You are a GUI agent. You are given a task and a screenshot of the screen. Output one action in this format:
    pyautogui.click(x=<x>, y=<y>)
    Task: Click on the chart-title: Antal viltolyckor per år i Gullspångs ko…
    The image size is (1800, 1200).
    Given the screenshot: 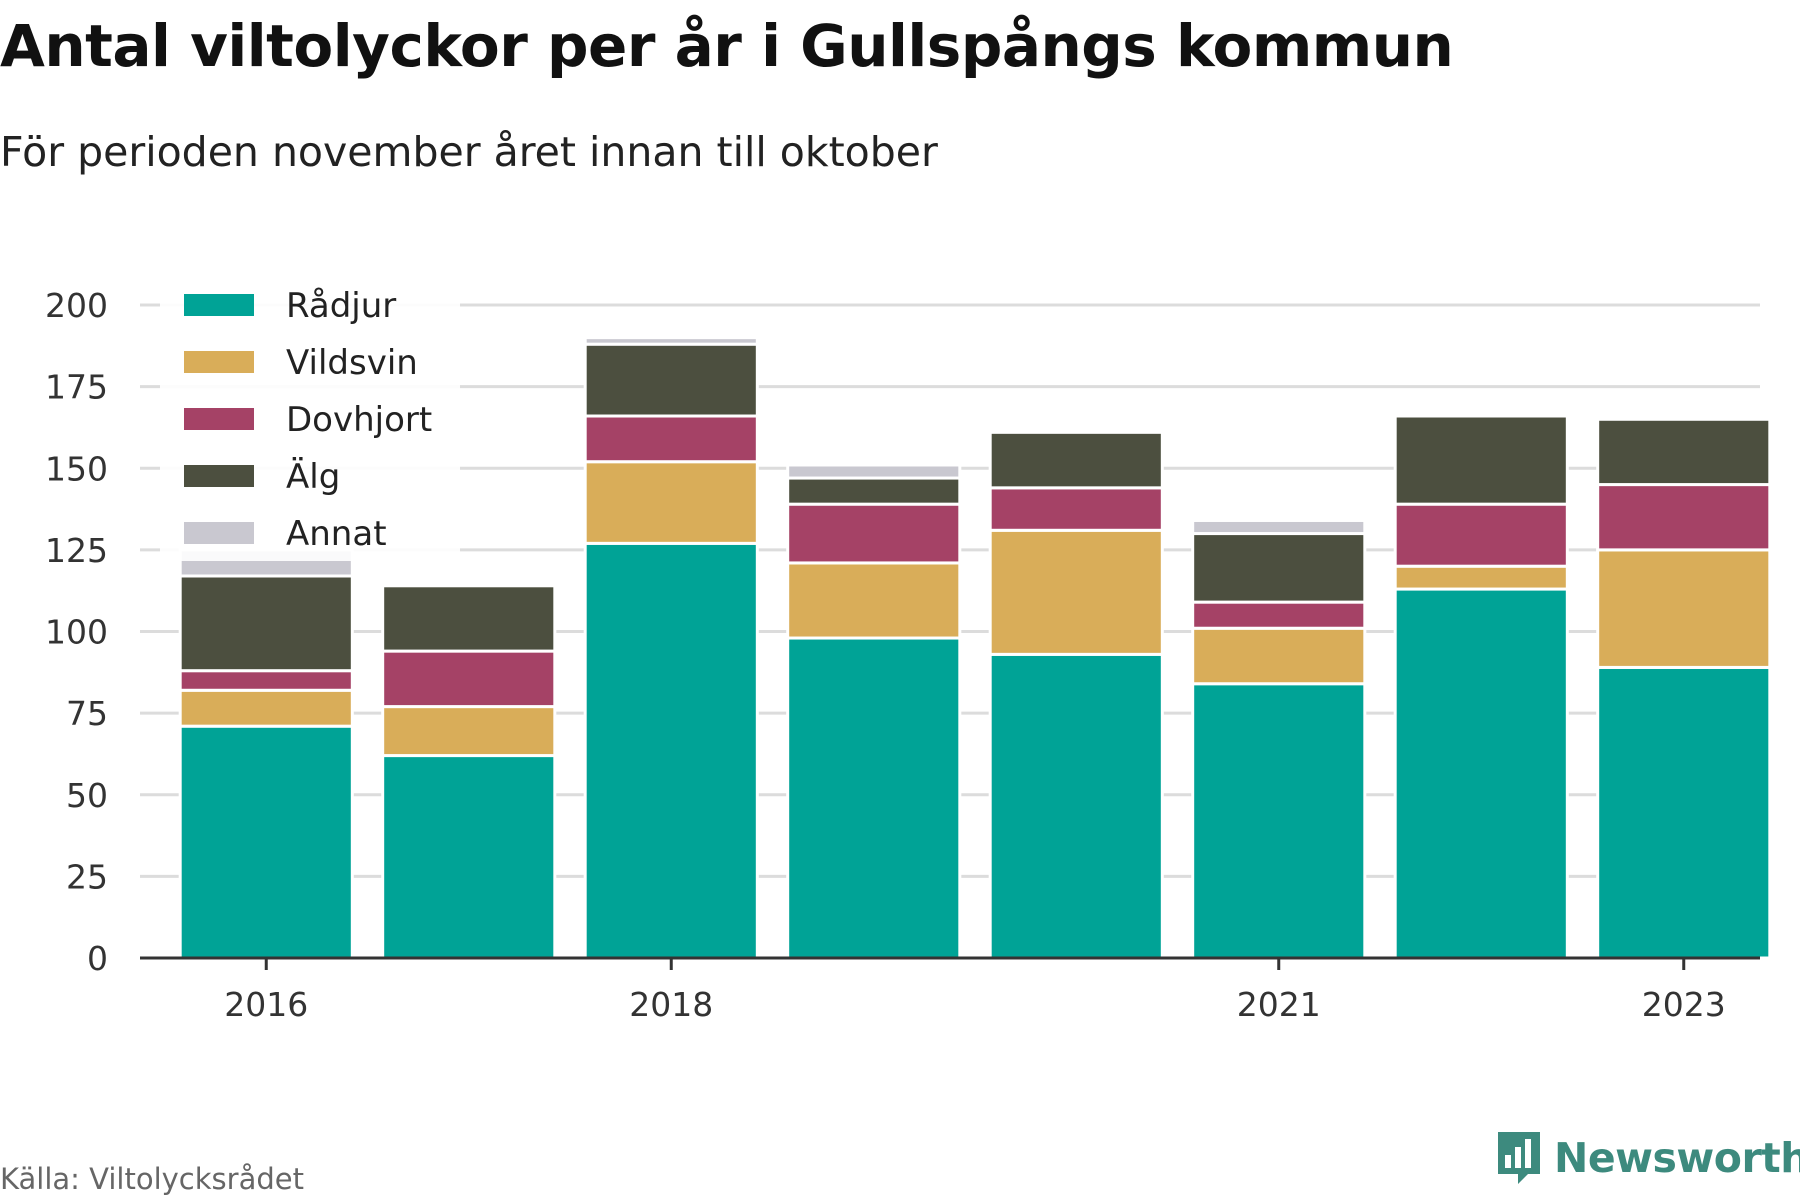 What is the action you would take?
    pyautogui.click(x=727, y=46)
    